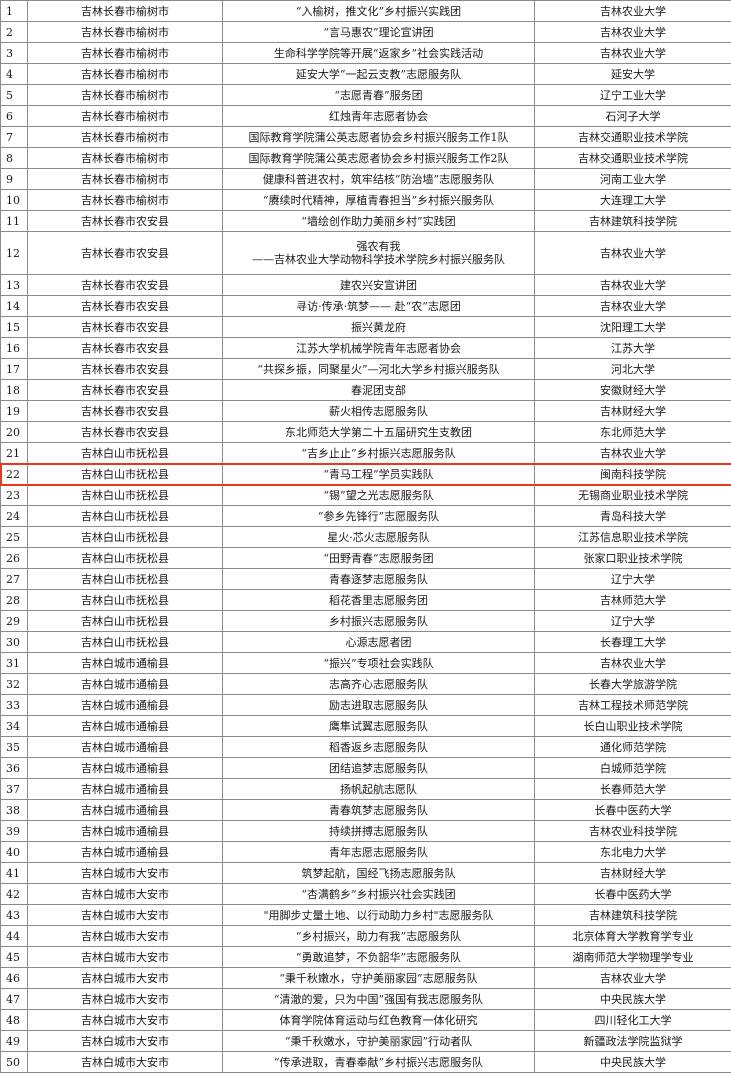 The width and height of the screenshot is (731, 1075). Describe the element at coordinates (365, 663) in the screenshot. I see `table-row: 31 吉林白城市通榆县 “振兴”专项社会实践队 吉林农业大学` at that location.